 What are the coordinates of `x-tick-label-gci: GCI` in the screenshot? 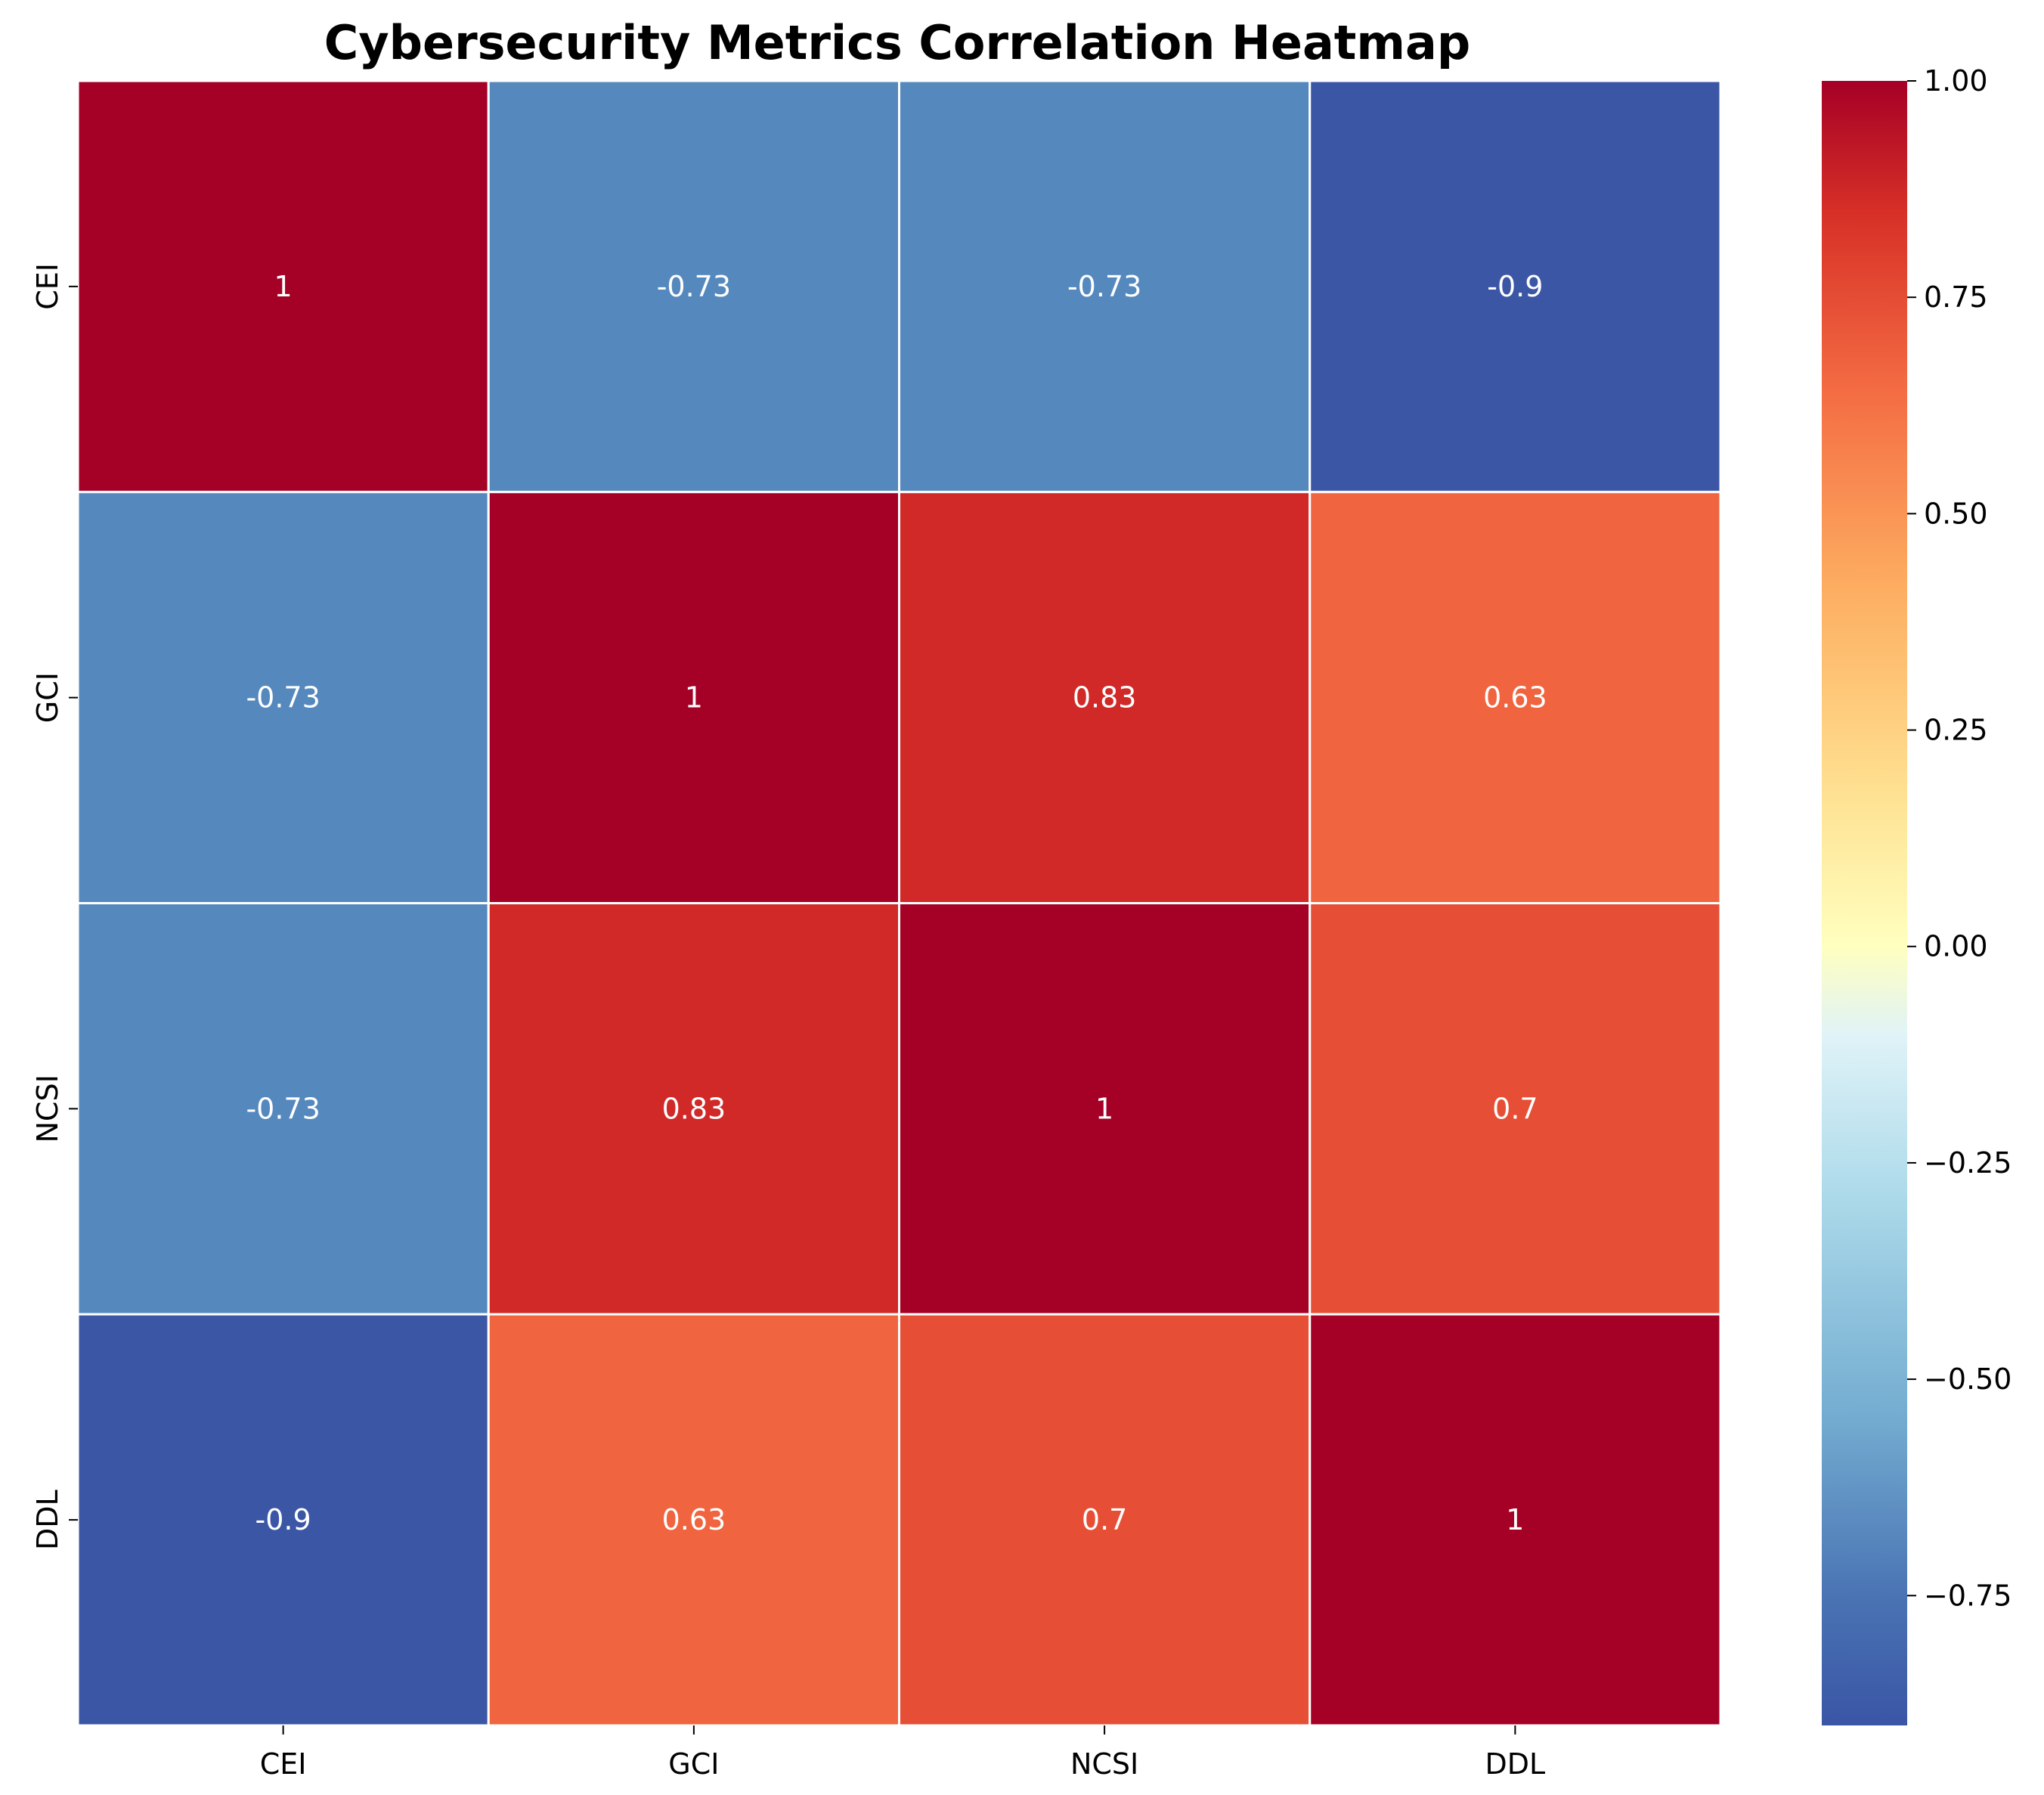 It's located at (693, 1764).